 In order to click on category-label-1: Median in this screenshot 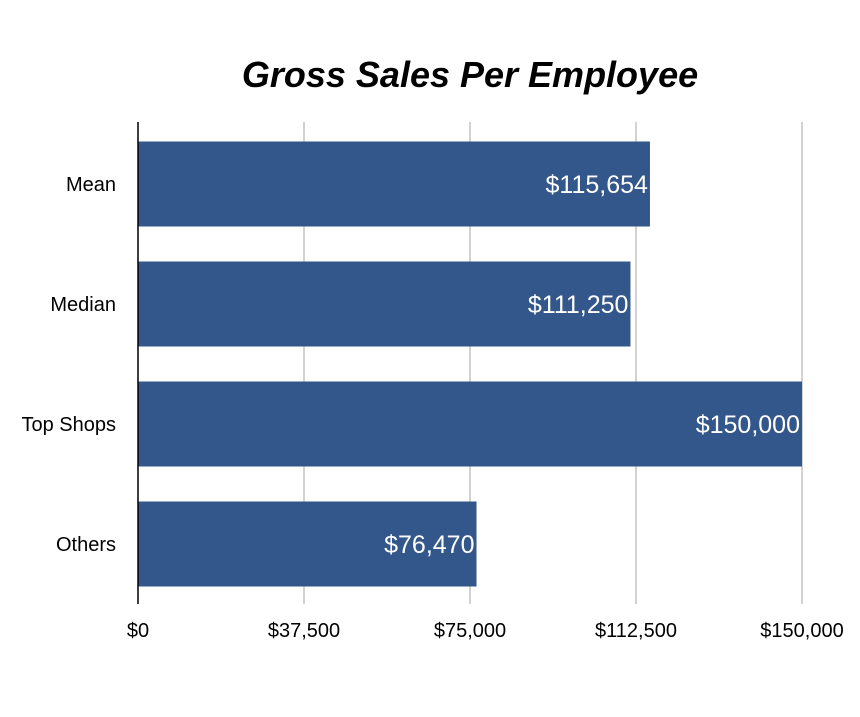, I will do `click(83, 305)`.